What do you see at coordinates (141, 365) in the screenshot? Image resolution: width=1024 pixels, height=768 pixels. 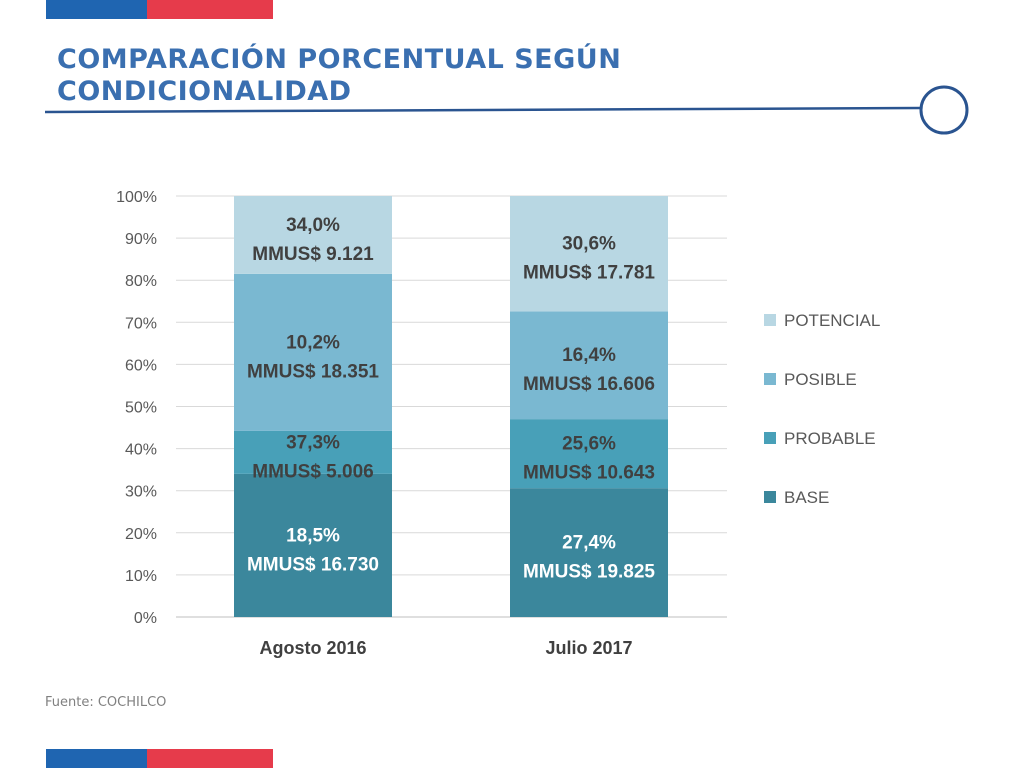 I see `y-tick-label: 60%` at bounding box center [141, 365].